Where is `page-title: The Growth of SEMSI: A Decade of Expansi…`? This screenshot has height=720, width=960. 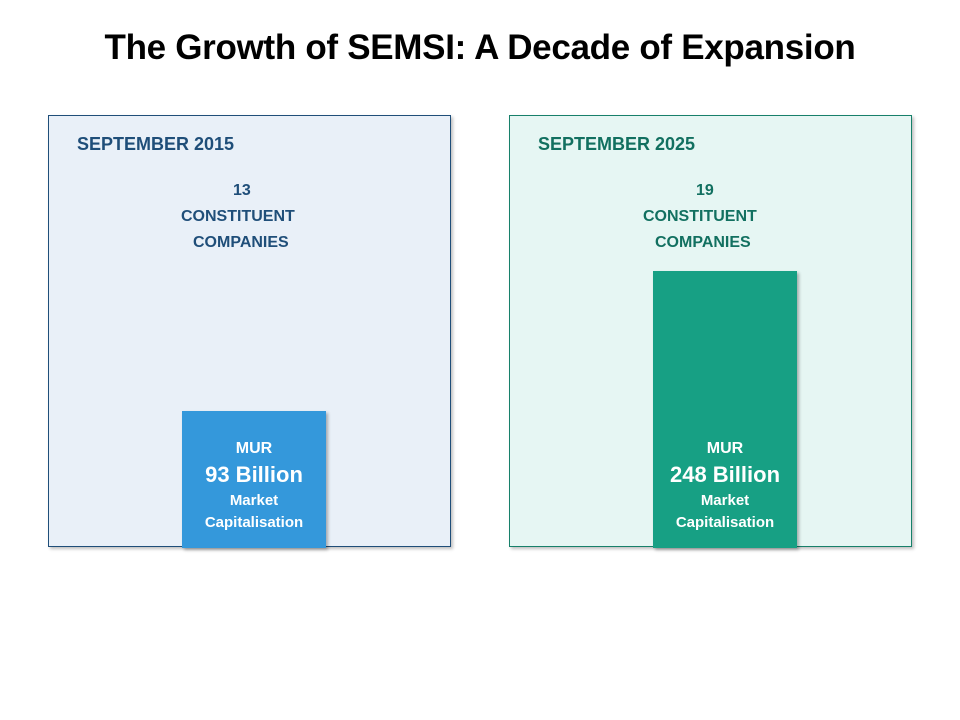 page-title: The Growth of SEMSI: A Decade of Expansi… is located at coordinates (480, 47).